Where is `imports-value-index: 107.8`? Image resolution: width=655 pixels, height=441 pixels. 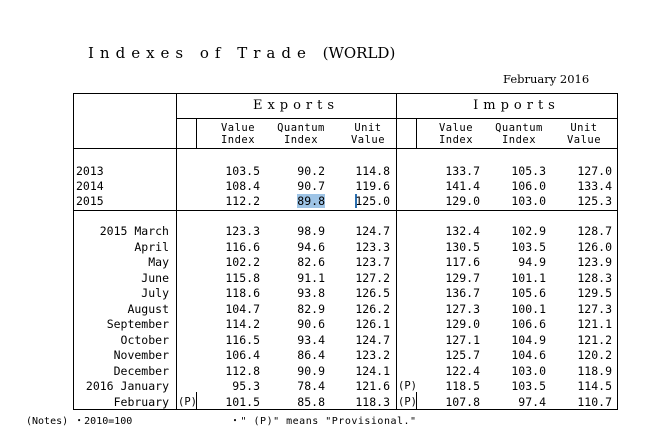
imports-value-index: 107.8 is located at coordinates (462, 402).